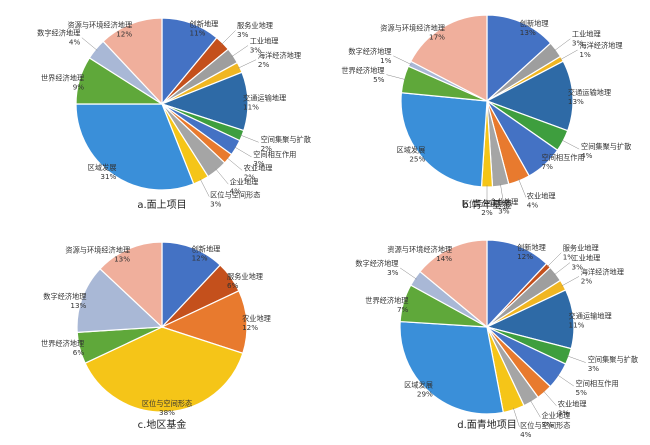 Image resolution: width=650 pixels, height=445 pixels. I want to click on pie-2-value-3: 13%, so click(576, 101).